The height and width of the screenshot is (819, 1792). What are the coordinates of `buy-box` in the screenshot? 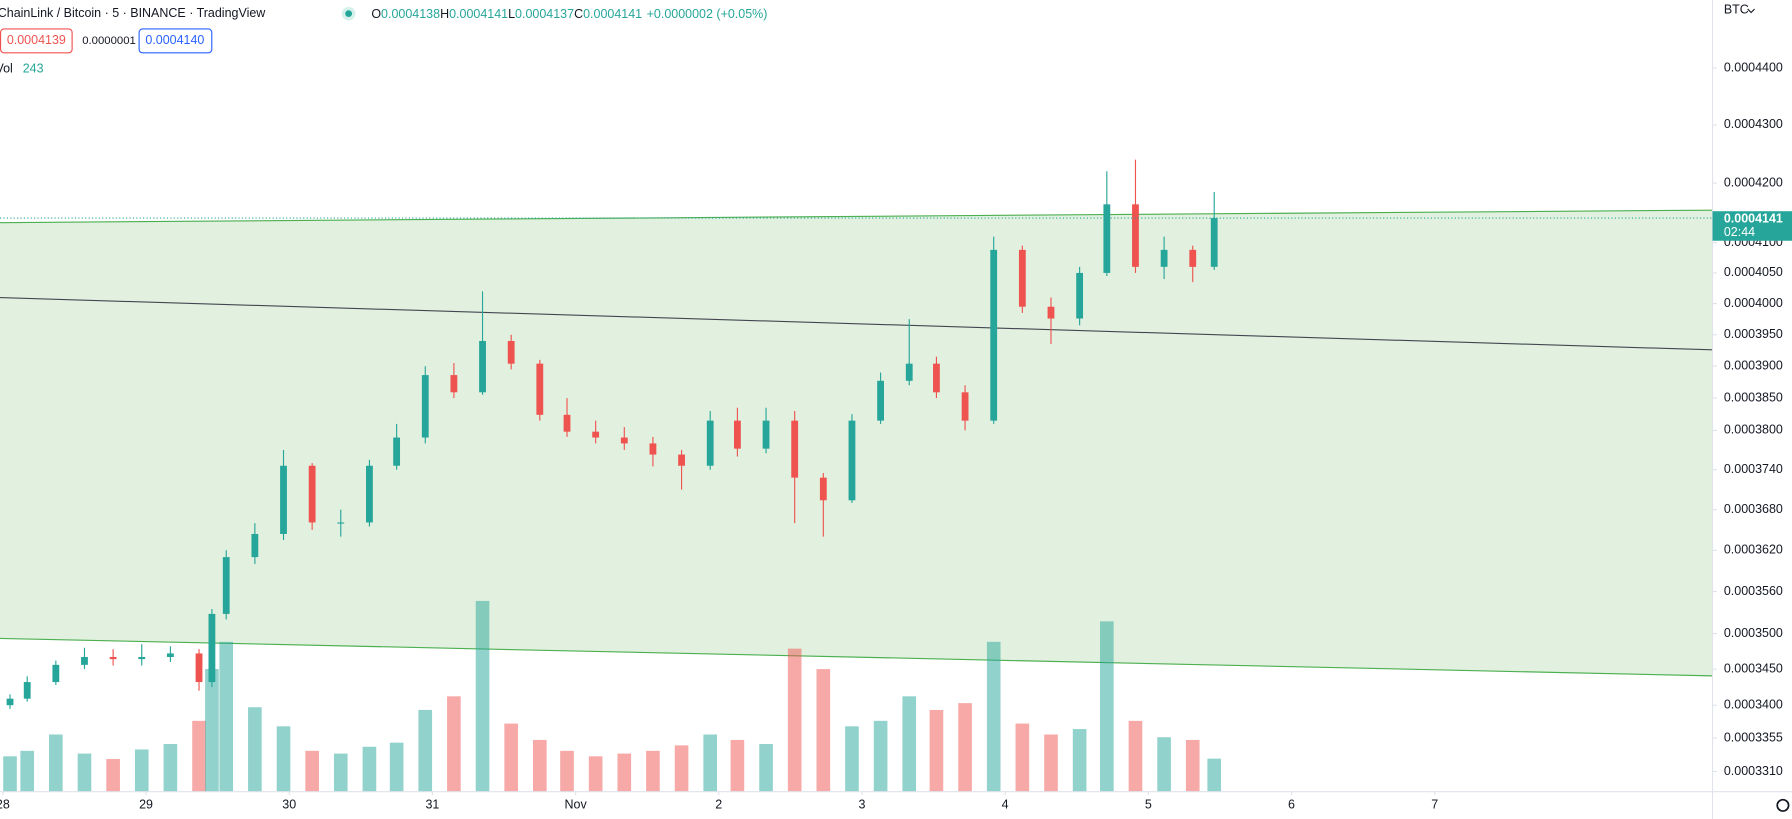 It's located at (175, 41).